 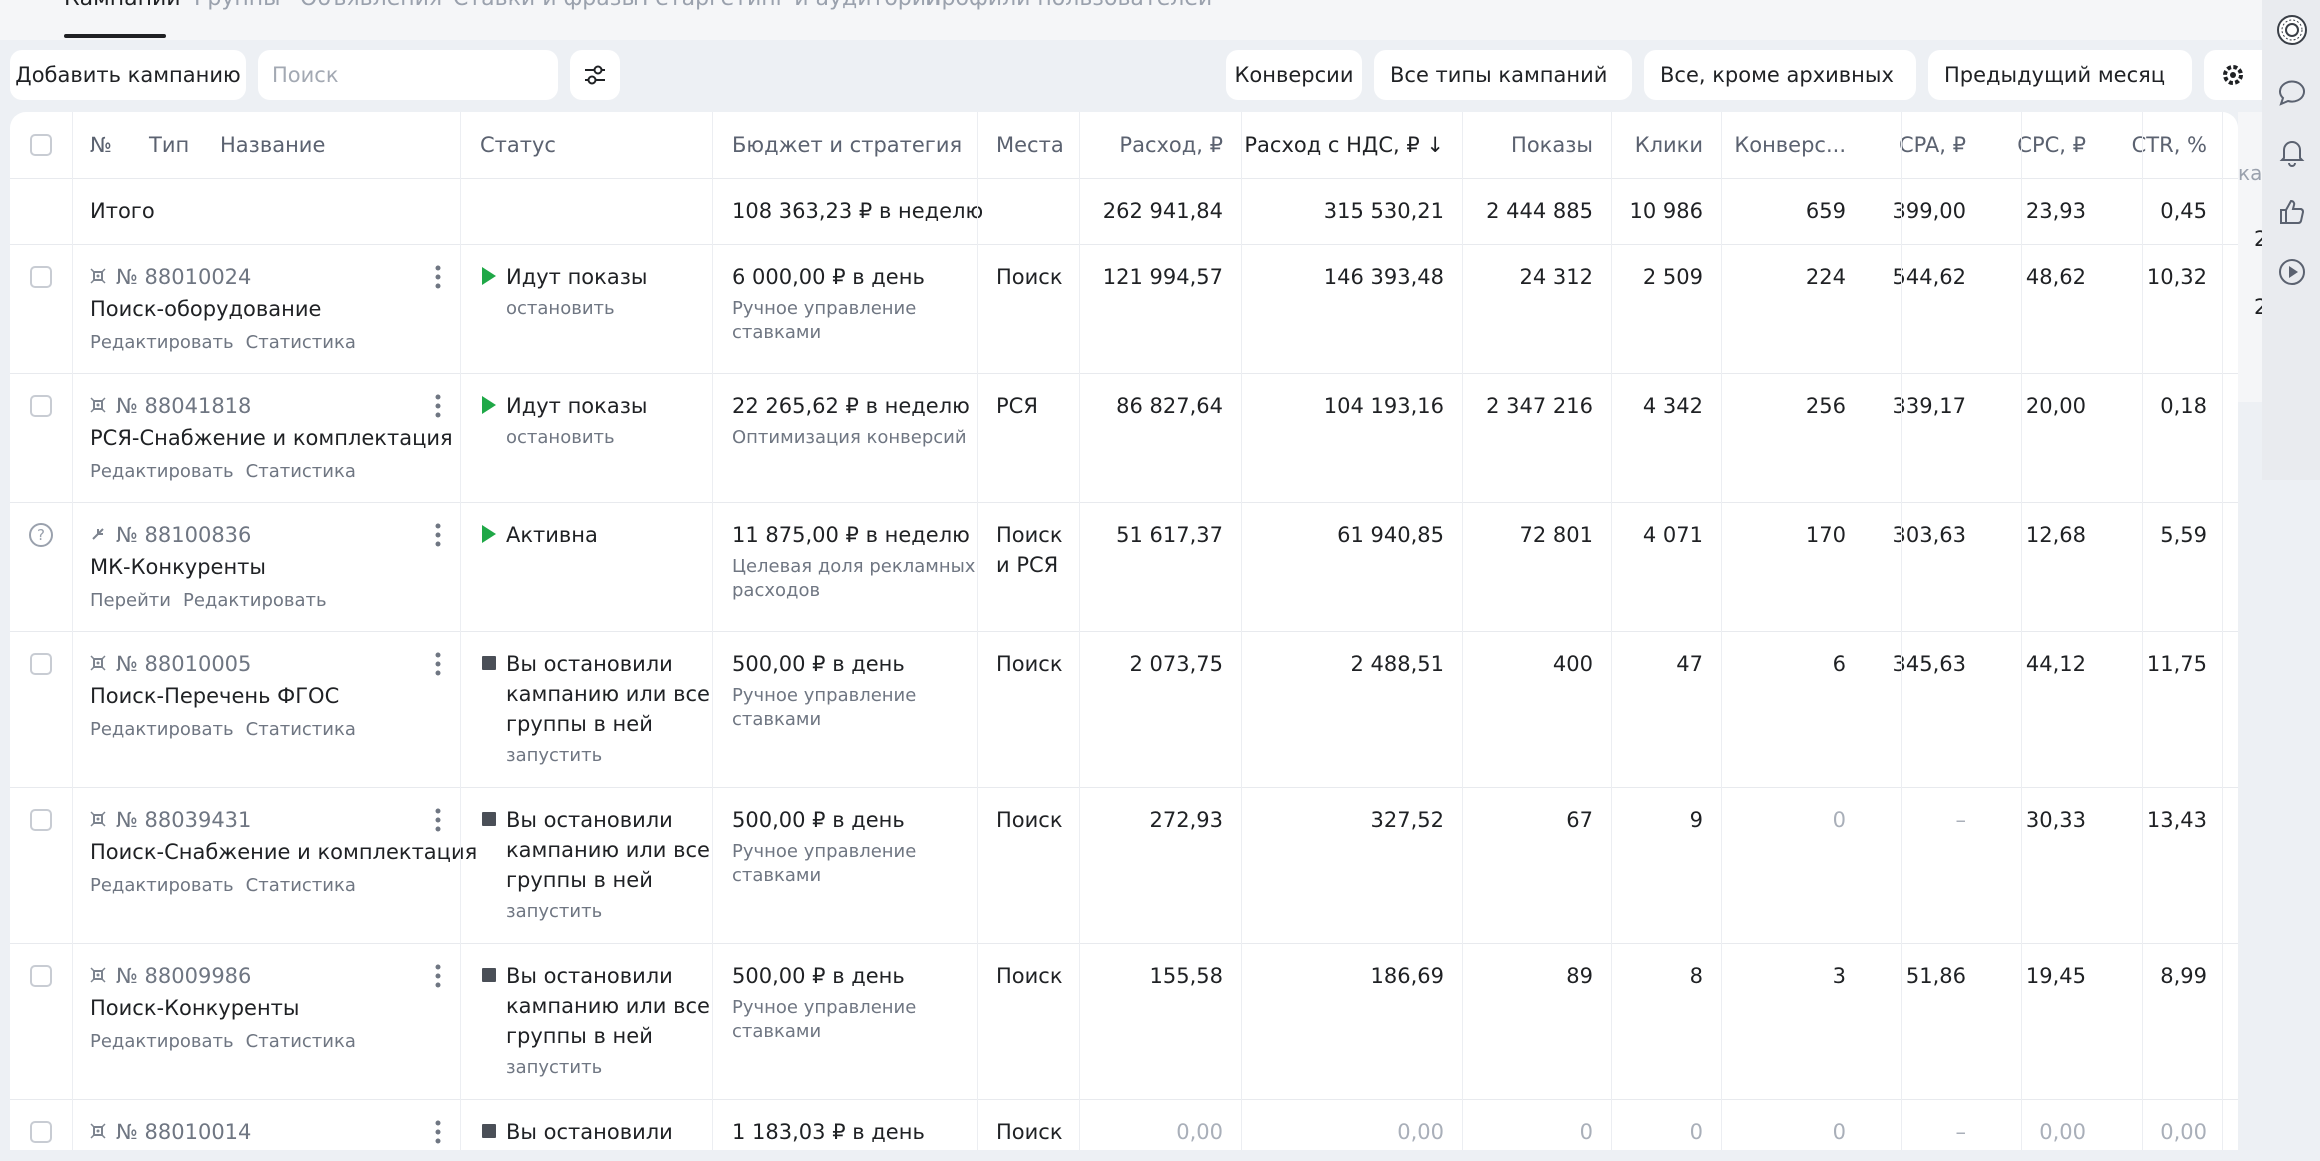 I want to click on campaign-link-0: Перейти, so click(x=130, y=600).